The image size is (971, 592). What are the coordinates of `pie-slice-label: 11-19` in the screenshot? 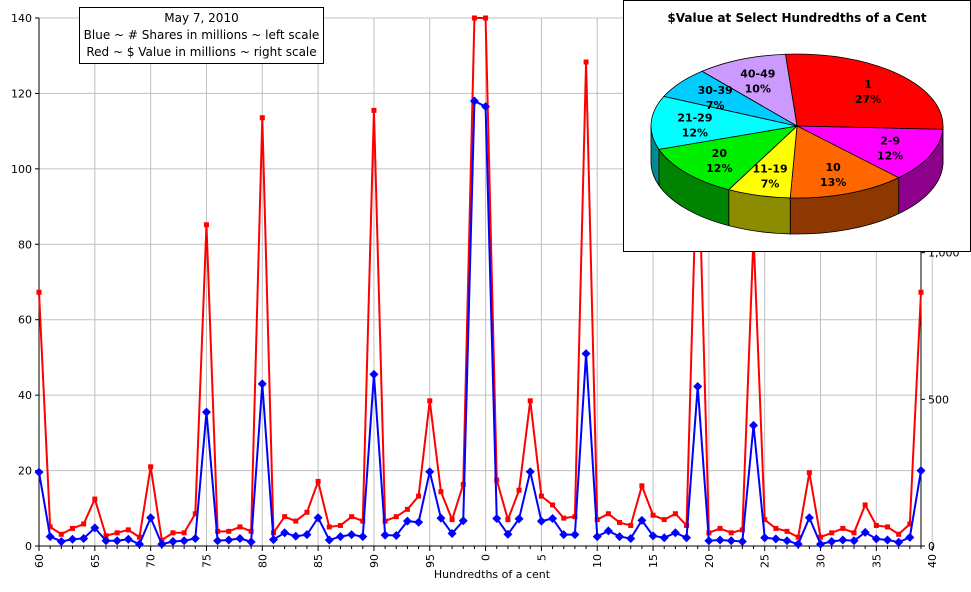 It's located at (770, 169).